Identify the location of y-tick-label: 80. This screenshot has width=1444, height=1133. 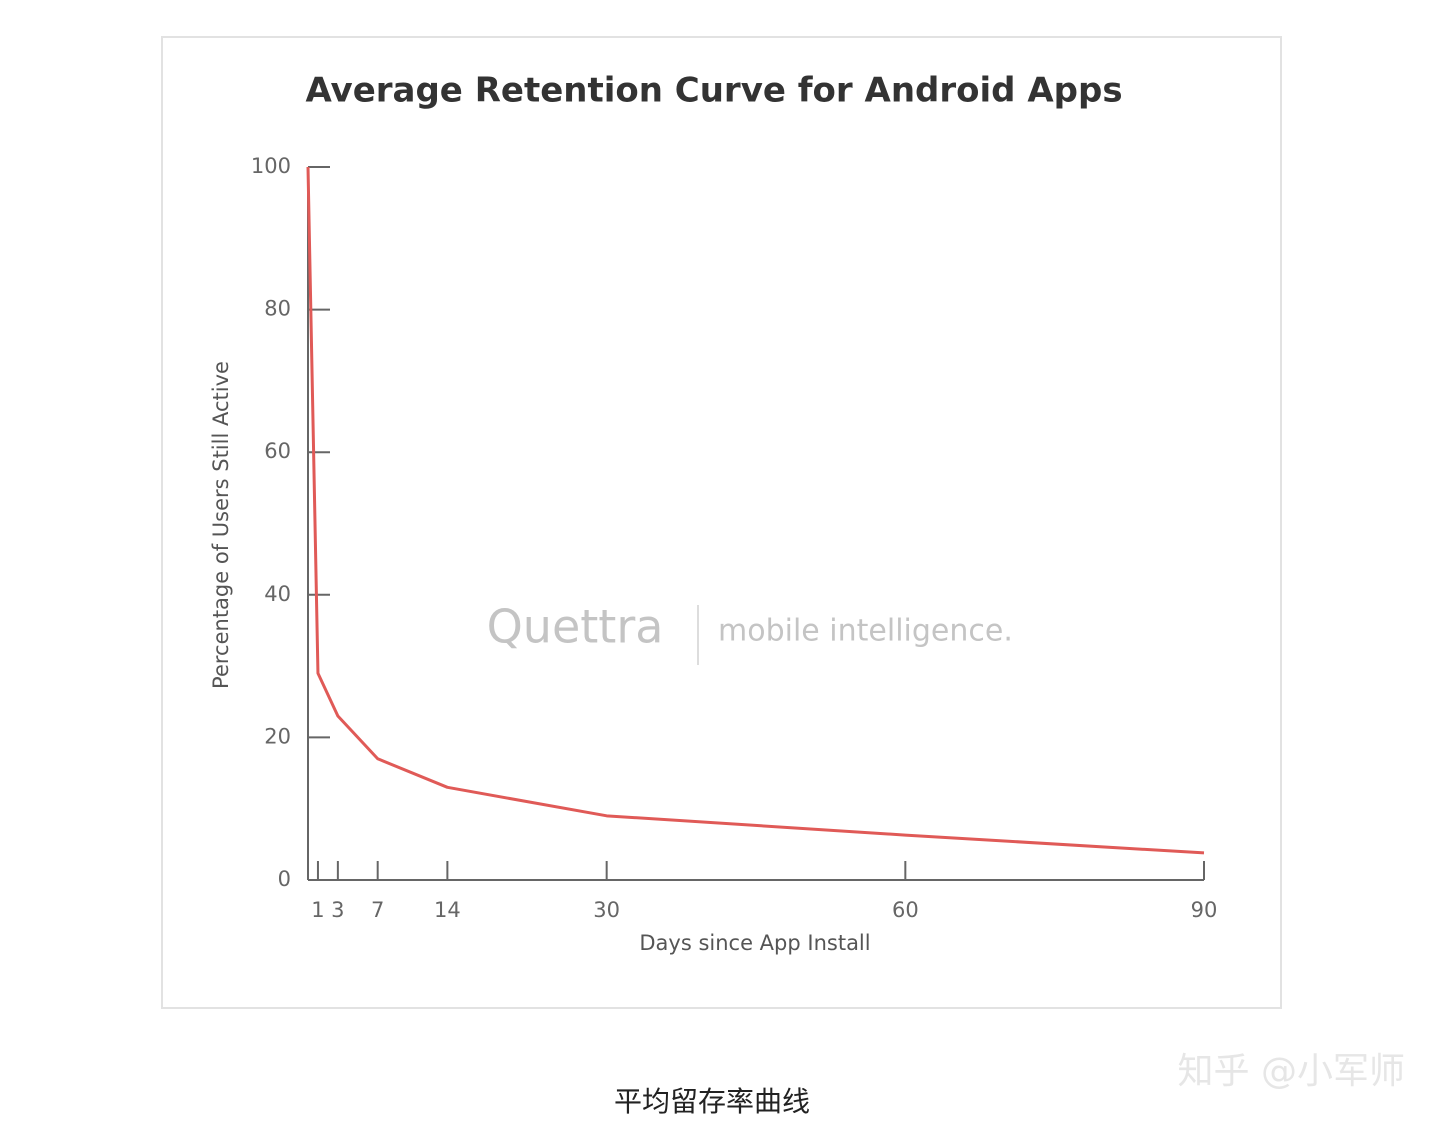
(277, 309).